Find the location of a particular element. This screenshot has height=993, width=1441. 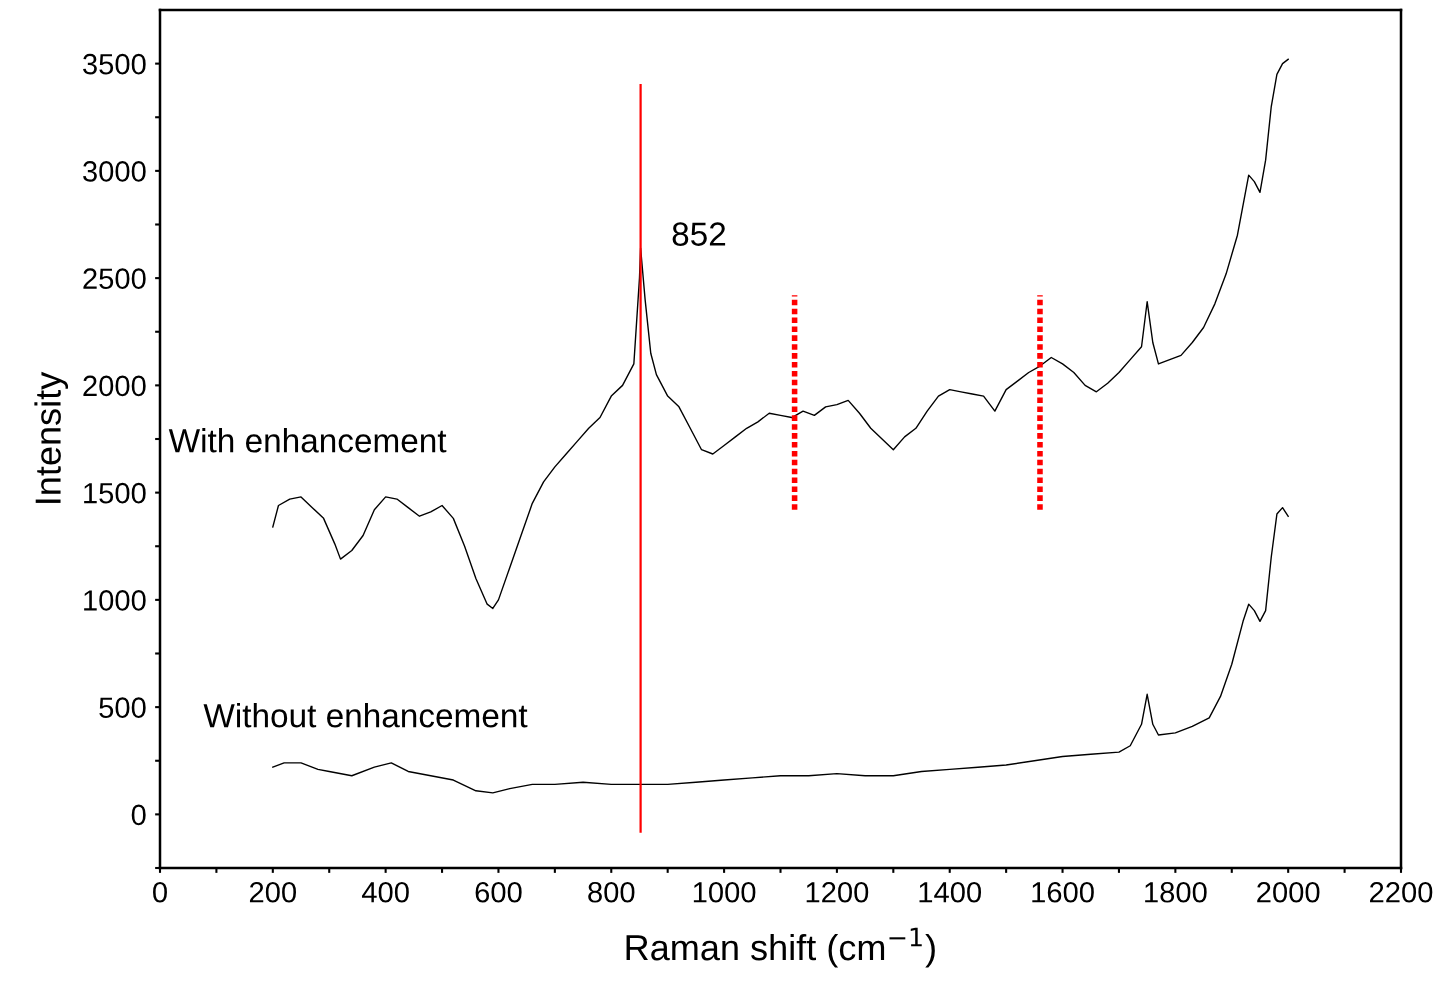

x-tick-label: 1000 is located at coordinates (724, 892).